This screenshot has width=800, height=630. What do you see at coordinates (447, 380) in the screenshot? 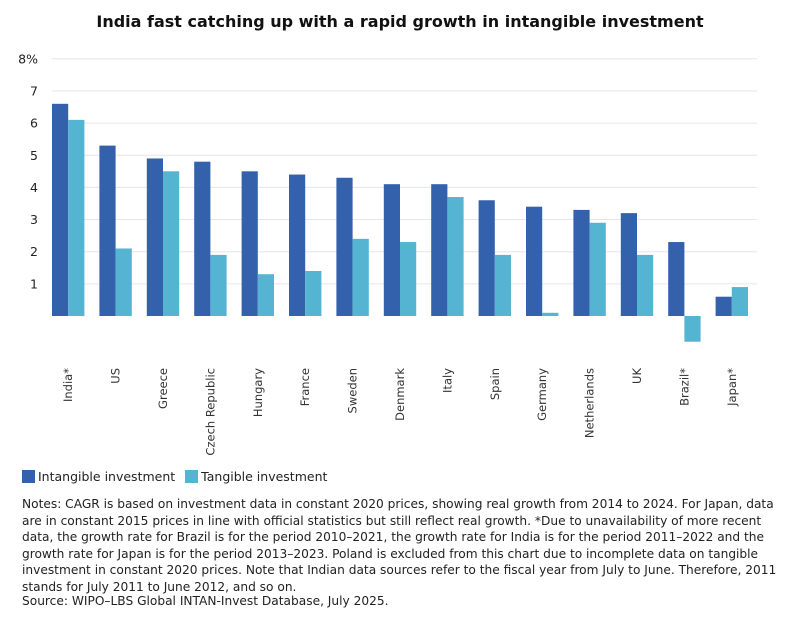
I see `x-tick-label: Italy` at bounding box center [447, 380].